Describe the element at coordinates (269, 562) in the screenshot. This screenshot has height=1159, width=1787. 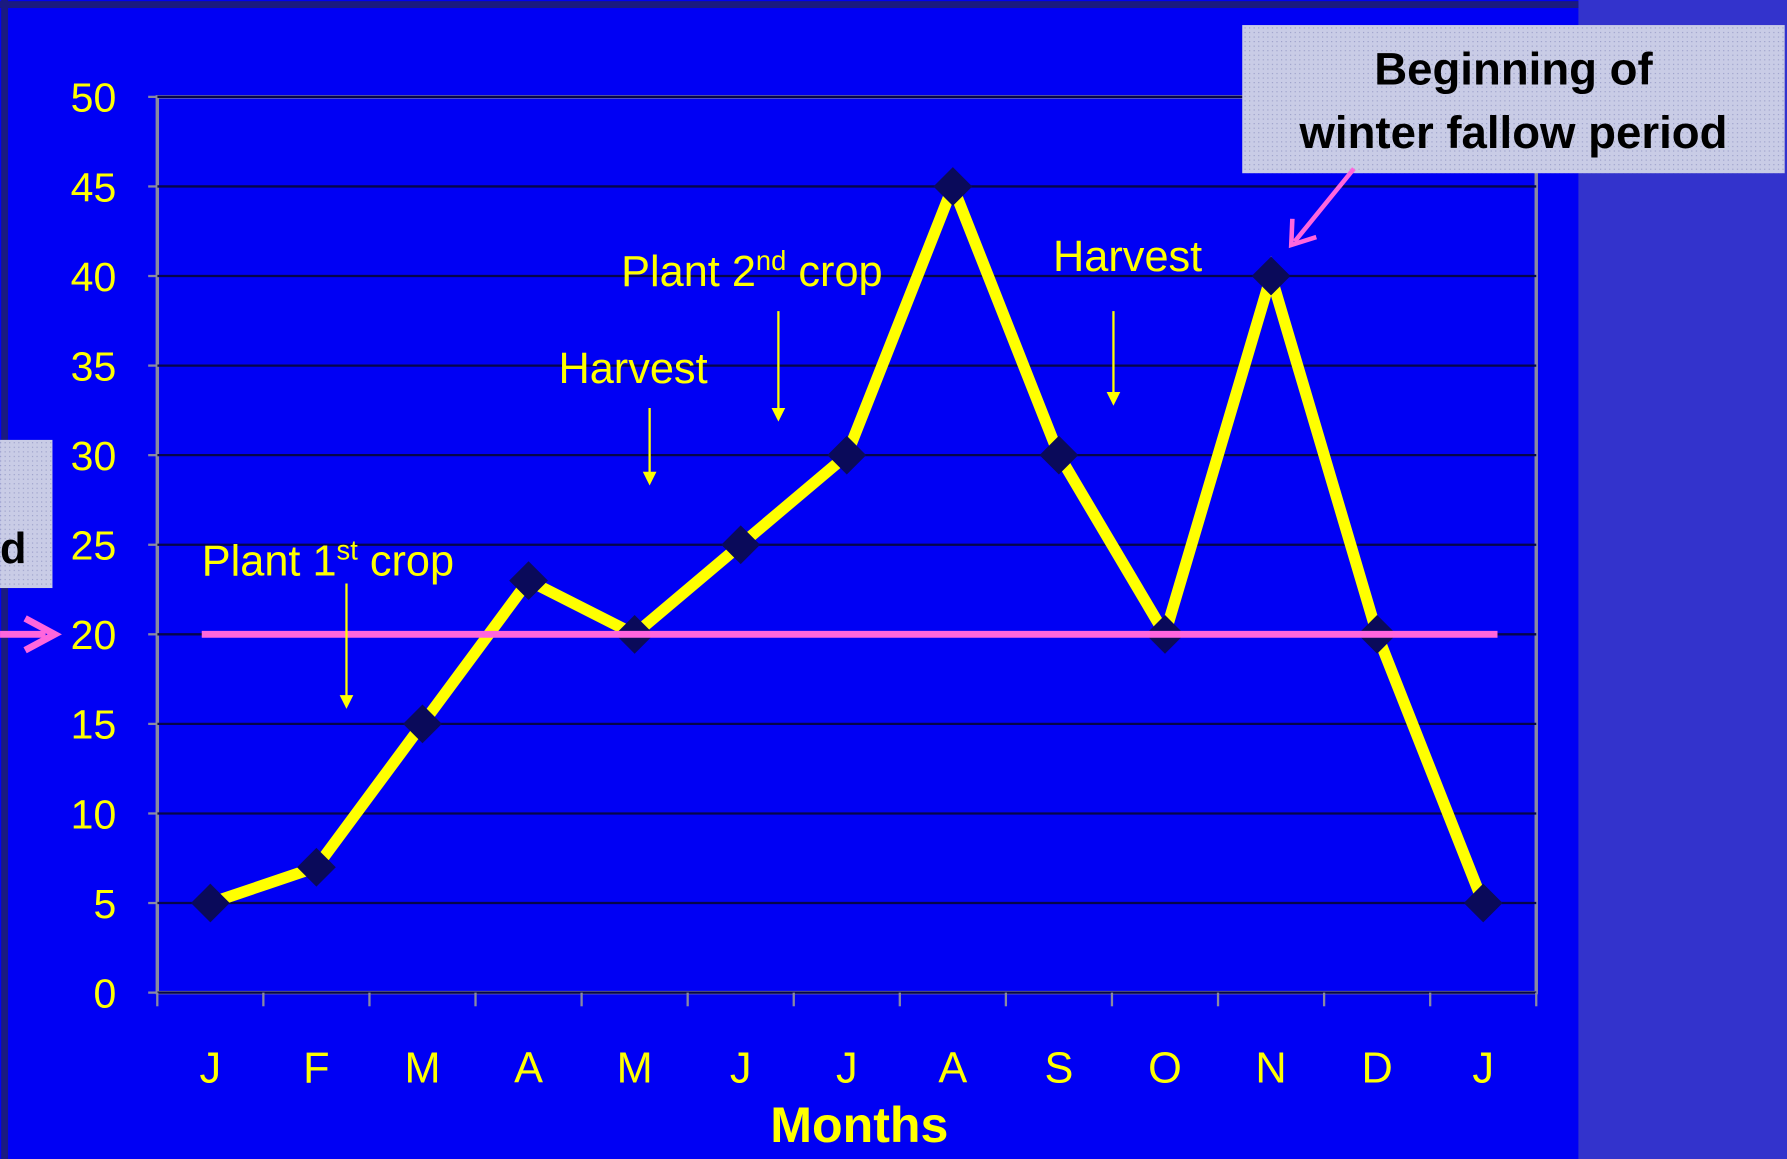
I see `annotation-part: Plant 1` at that location.